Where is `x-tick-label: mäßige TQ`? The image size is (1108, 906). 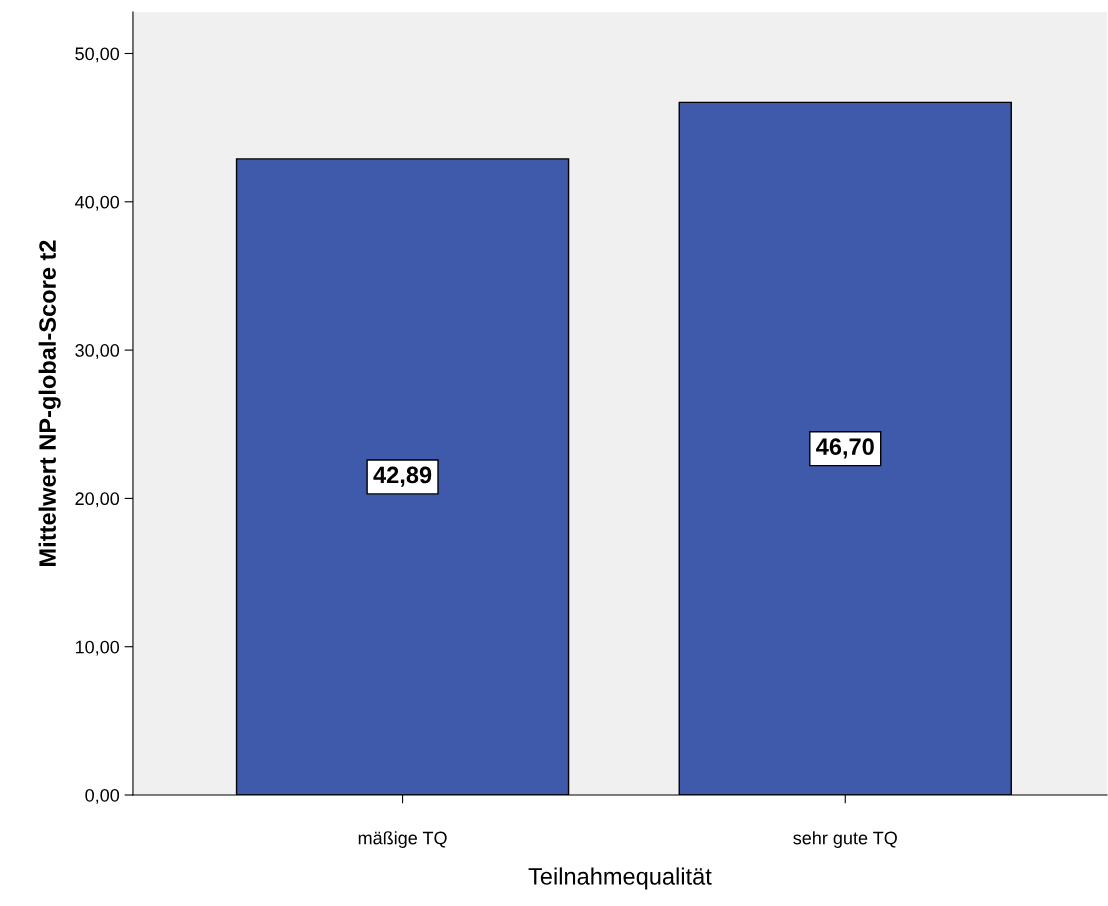
x-tick-label: mäßige TQ is located at coordinates (402, 839).